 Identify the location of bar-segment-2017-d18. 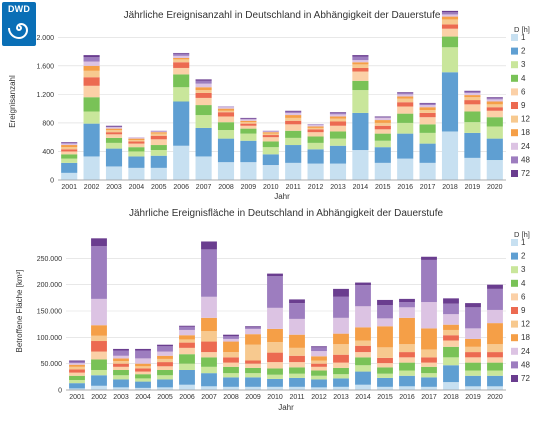
(427, 109).